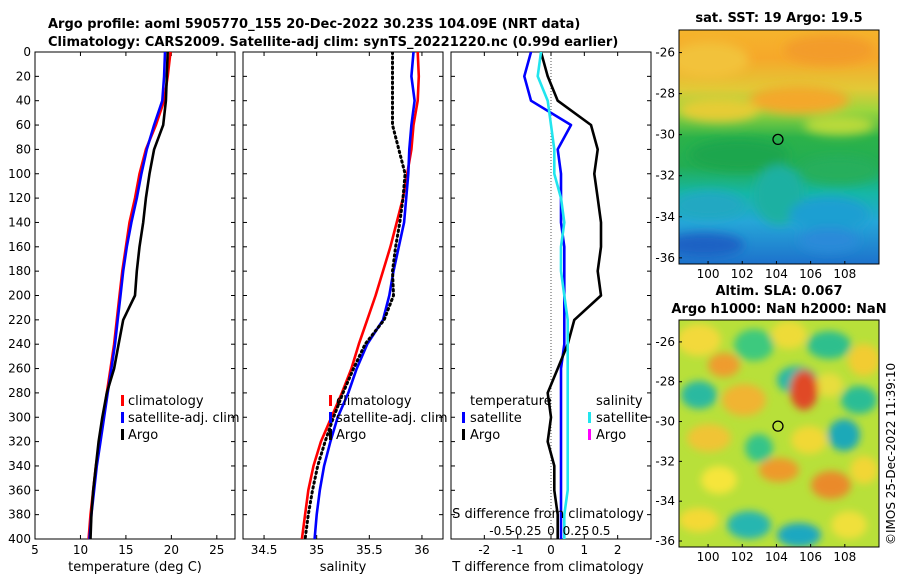  What do you see at coordinates (547, 567) in the screenshot?
I see `temperature-difference-label: T difference from climatology` at bounding box center [547, 567].